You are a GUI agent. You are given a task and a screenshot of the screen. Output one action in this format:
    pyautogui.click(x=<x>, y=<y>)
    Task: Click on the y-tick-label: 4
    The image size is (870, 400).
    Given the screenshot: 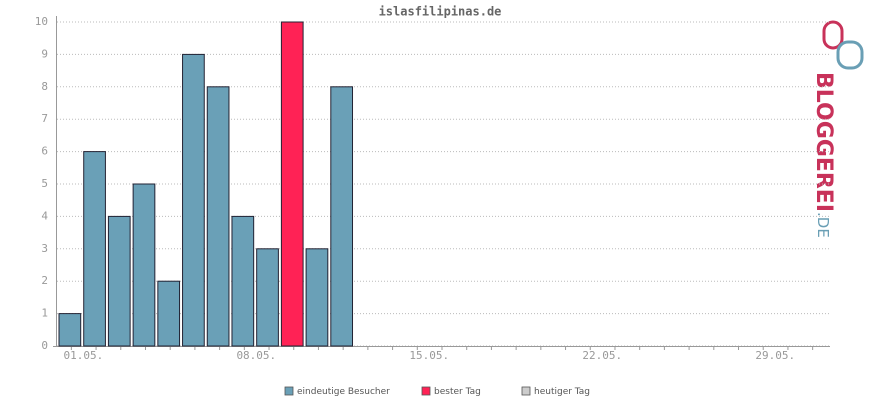 What is the action you would take?
    pyautogui.click(x=44, y=215)
    